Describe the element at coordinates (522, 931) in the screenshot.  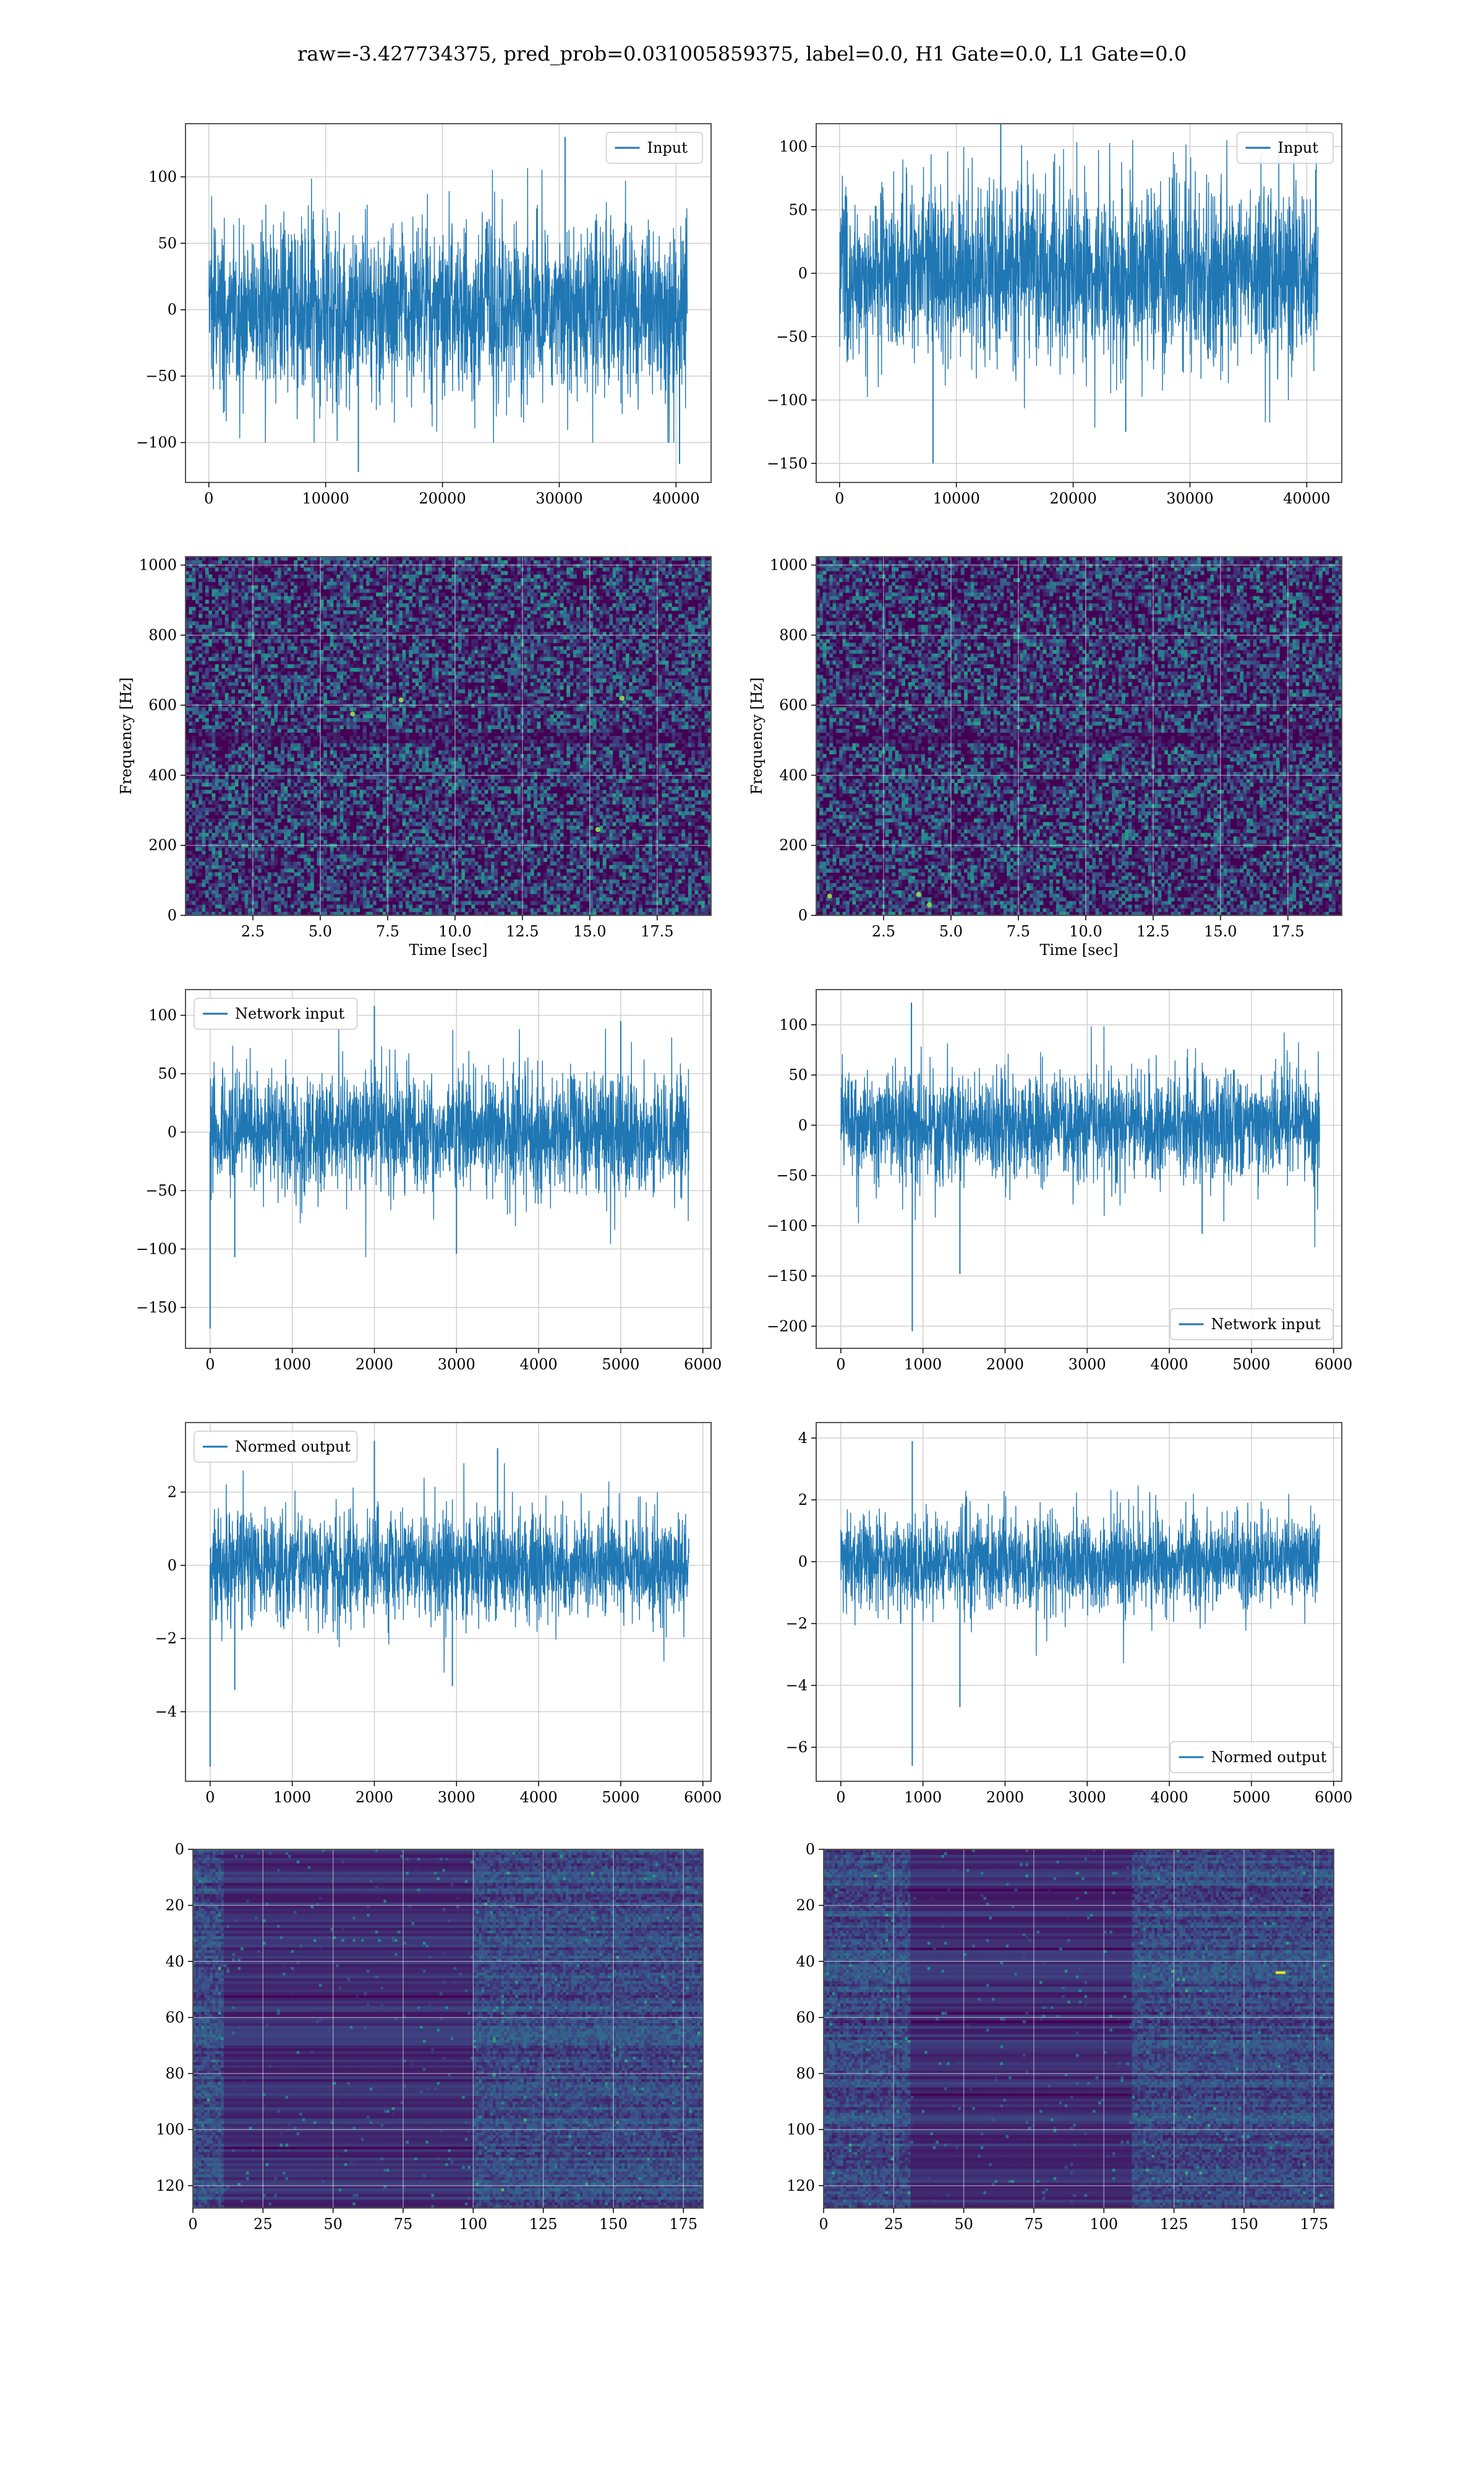
I see `x-tick-label: 12.5` at that location.